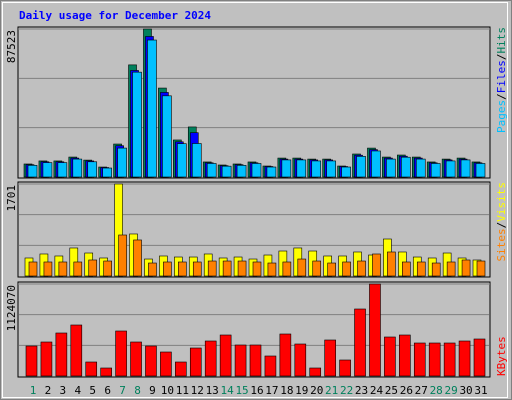  I want to click on y-tick-label: 87523, so click(11, 46).